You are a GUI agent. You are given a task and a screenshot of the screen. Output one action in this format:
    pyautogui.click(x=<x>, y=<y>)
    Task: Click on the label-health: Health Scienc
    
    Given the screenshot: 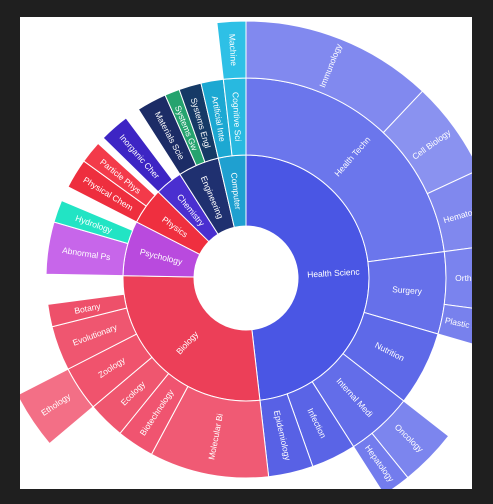 What is the action you would take?
    pyautogui.click(x=334, y=273)
    